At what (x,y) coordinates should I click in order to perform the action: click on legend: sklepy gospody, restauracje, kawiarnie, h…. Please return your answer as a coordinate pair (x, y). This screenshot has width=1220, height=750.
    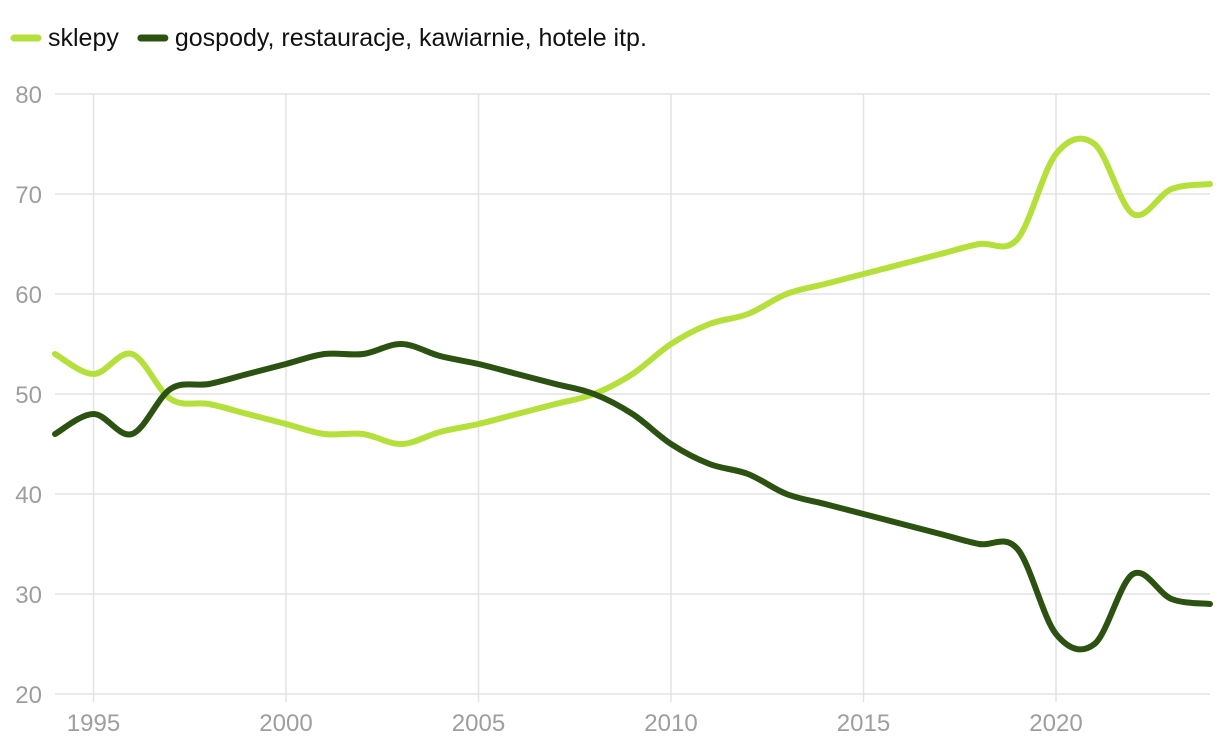
    Looking at the image, I should click on (328, 38).